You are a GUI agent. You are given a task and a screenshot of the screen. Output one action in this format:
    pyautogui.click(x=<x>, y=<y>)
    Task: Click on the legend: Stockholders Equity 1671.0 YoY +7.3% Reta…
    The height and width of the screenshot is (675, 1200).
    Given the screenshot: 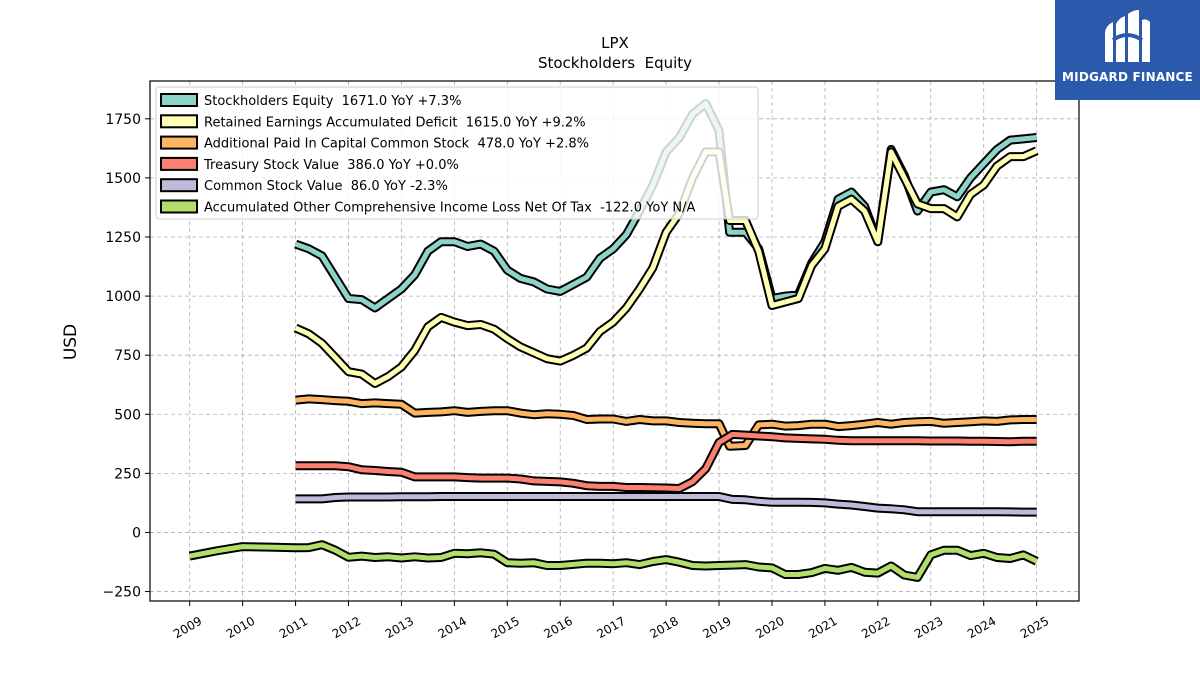 What is the action you would take?
    pyautogui.click(x=457, y=153)
    